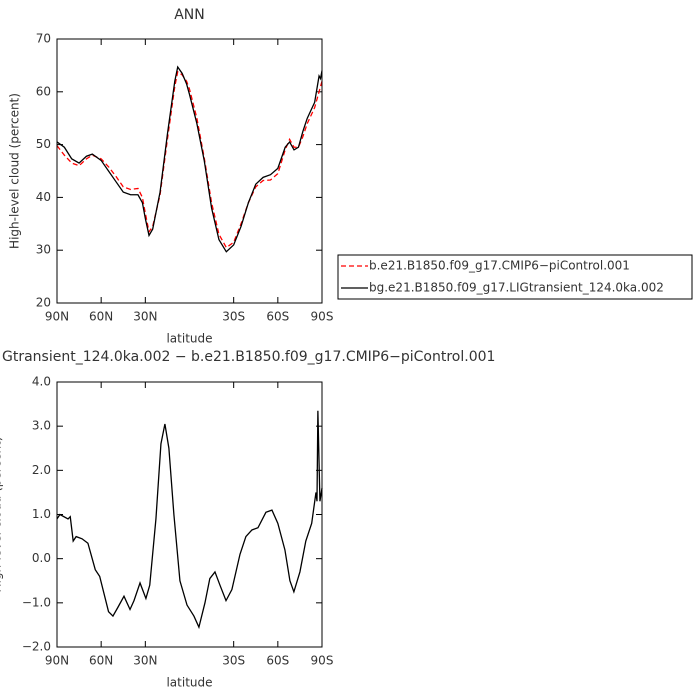  What do you see at coordinates (43, 303) in the screenshot?
I see `y-tick-label: 20` at bounding box center [43, 303].